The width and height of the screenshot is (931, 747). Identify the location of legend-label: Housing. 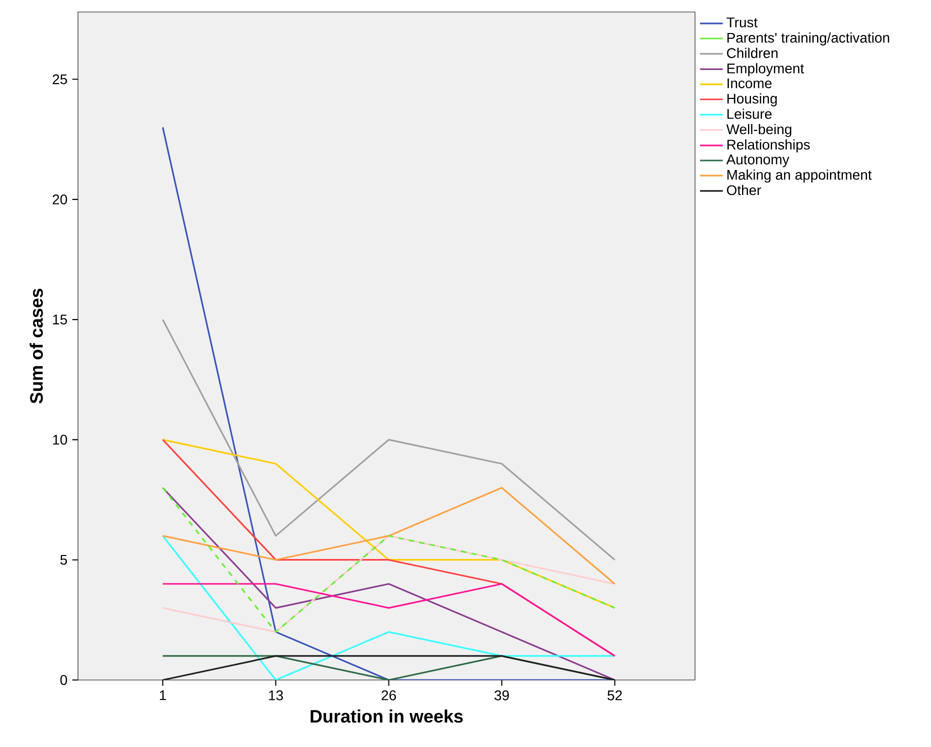
(752, 99).